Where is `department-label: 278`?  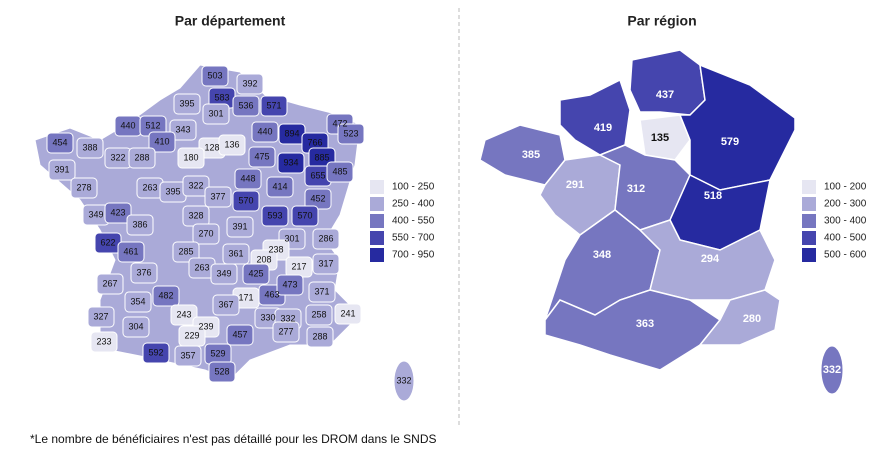 department-label: 278 is located at coordinates (83, 187).